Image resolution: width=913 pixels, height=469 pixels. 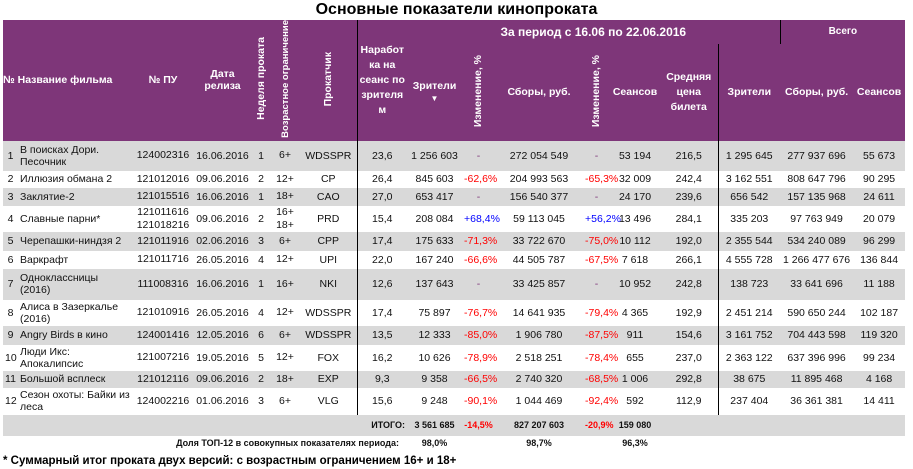 What do you see at coordinates (749, 241) in the screenshot?
I see `total-viewers-cell: 2 355 544` at bounding box center [749, 241].